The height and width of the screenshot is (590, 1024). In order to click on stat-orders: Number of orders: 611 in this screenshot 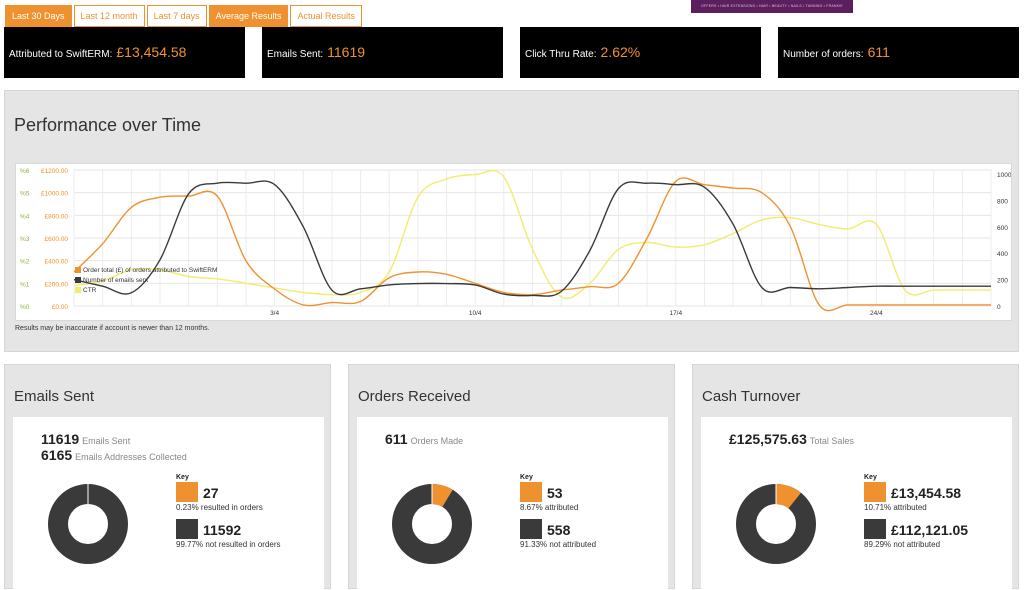, I will do `click(898, 52)`.